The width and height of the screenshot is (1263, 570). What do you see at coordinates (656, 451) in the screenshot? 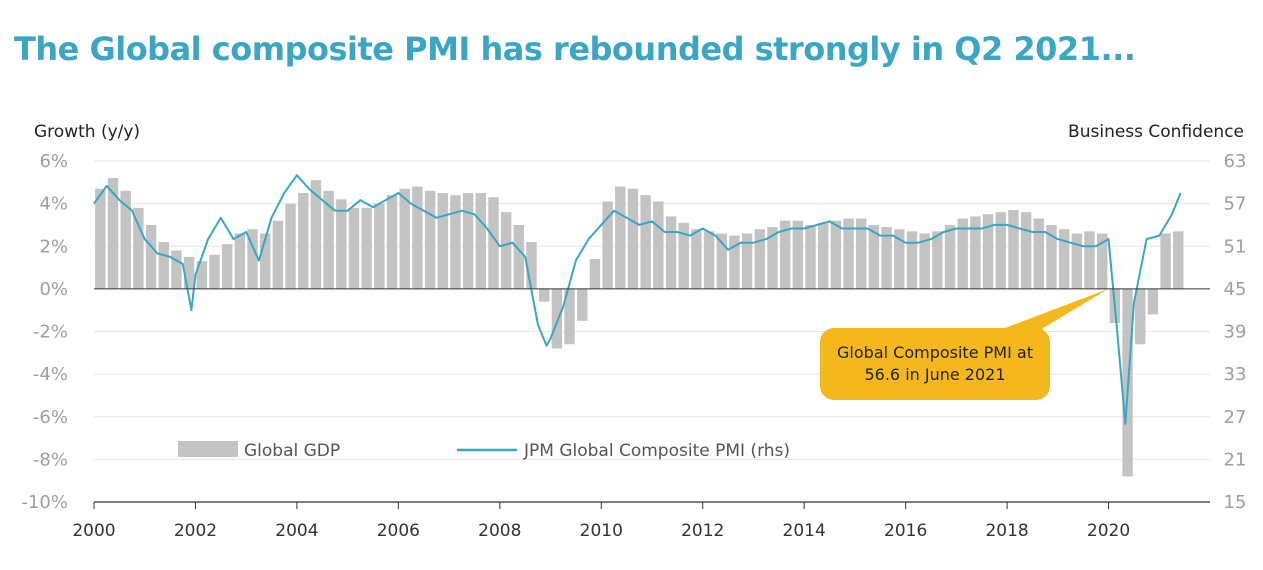
I see `legend-label-pmi: JPM Global Composite PMI (rhs)` at bounding box center [656, 451].